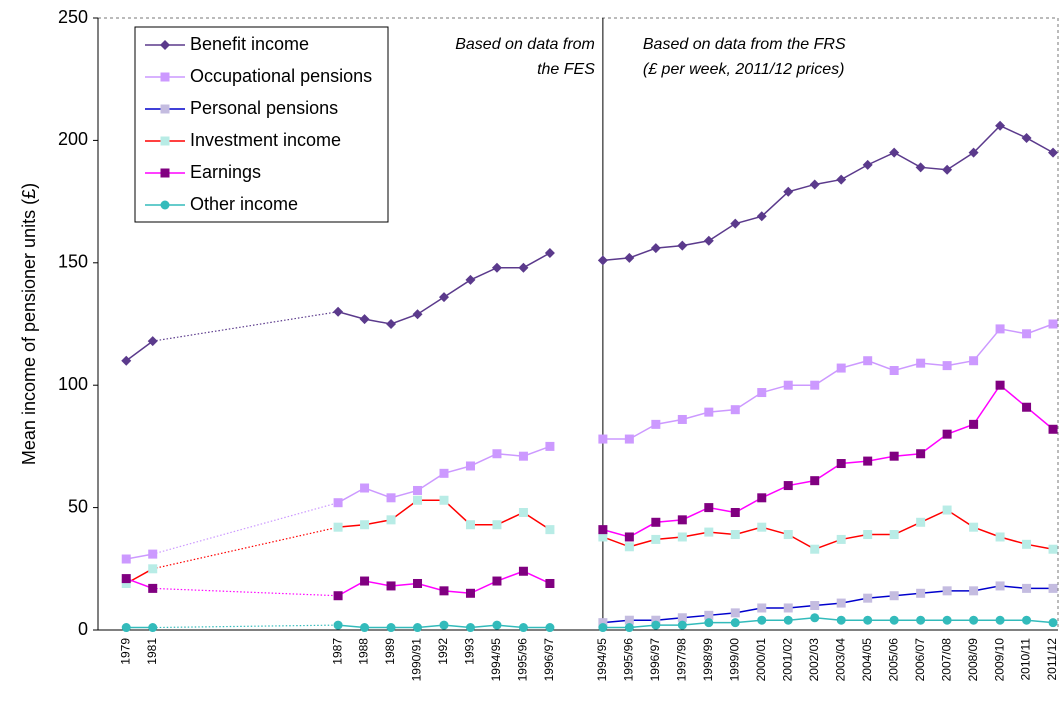 Image resolution: width=1060 pixels, height=704 pixels. Describe the element at coordinates (602, 660) in the screenshot. I see `x-tick-label: 1994/95` at that location.